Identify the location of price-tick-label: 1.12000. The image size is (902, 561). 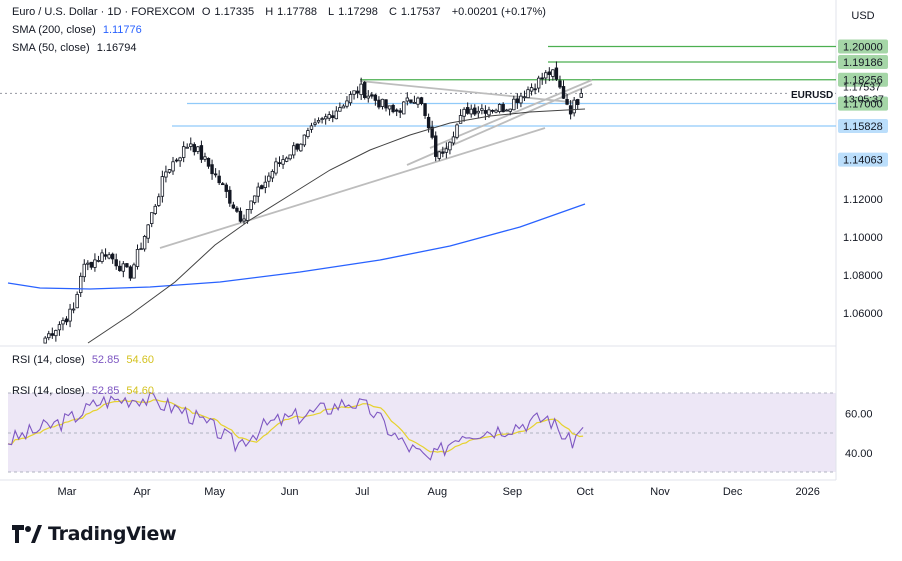
(863, 200).